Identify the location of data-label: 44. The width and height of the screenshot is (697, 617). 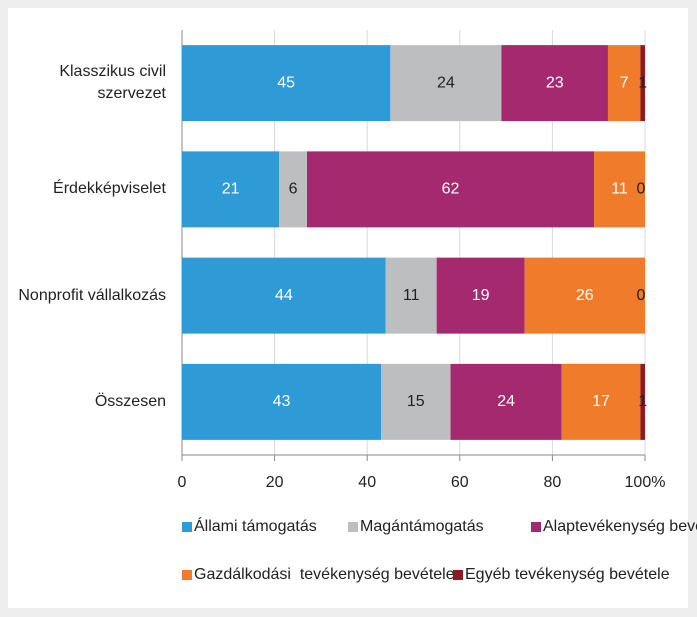
(284, 295).